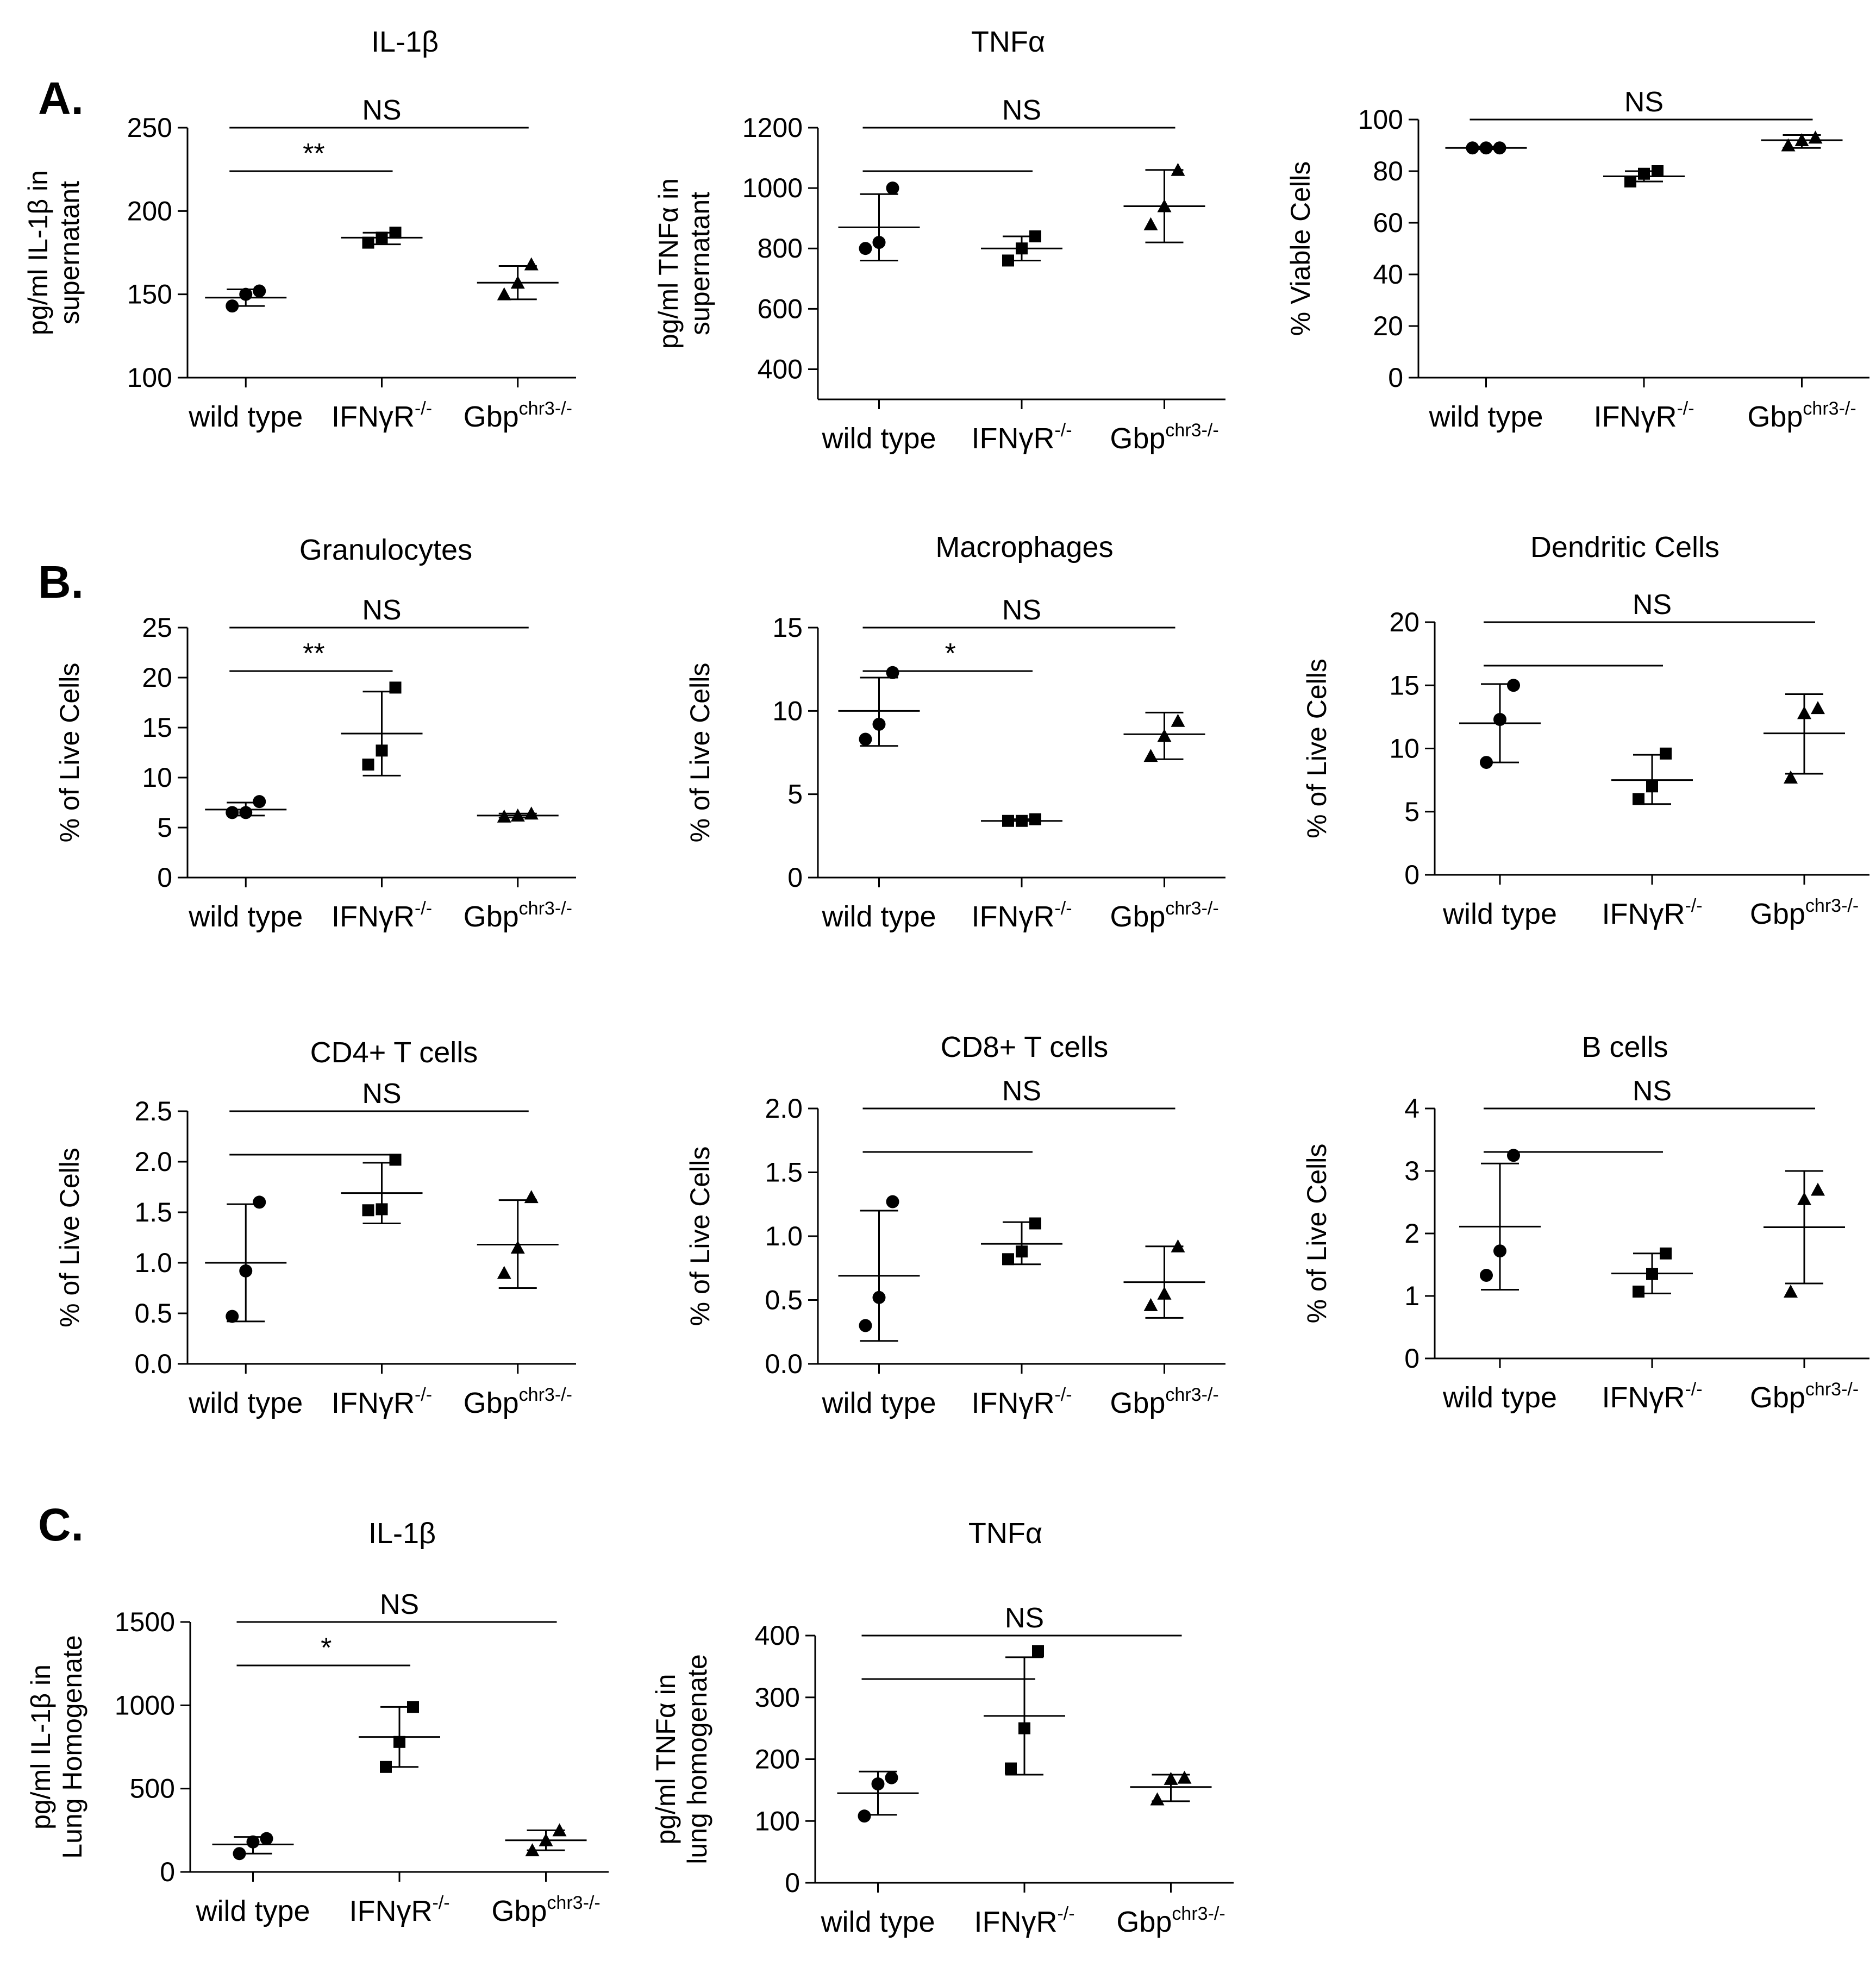 Image resolution: width=1876 pixels, height=1973 pixels. I want to click on y-tick-label: 800, so click(781, 249).